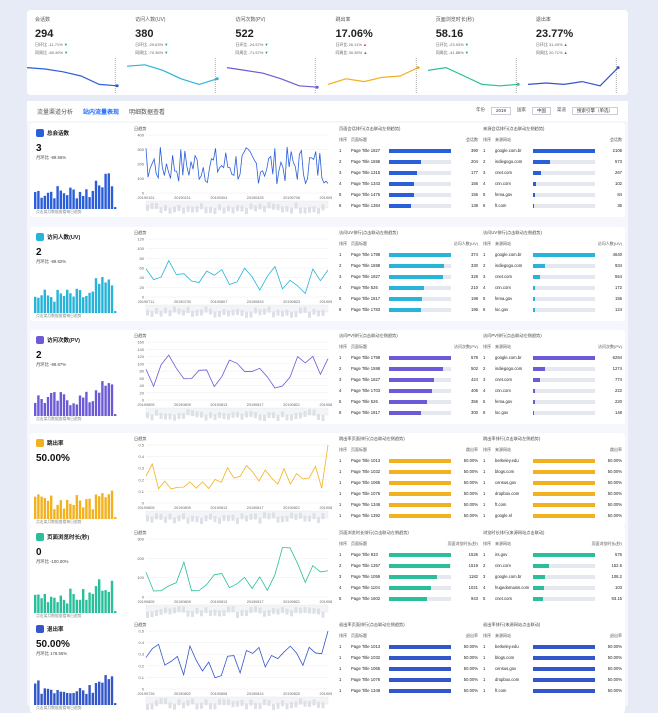 This screenshot has width=658, height=713. Describe the element at coordinates (552, 554) in the screenshot. I see `table-row: 1 irs.gov 576` at that location.